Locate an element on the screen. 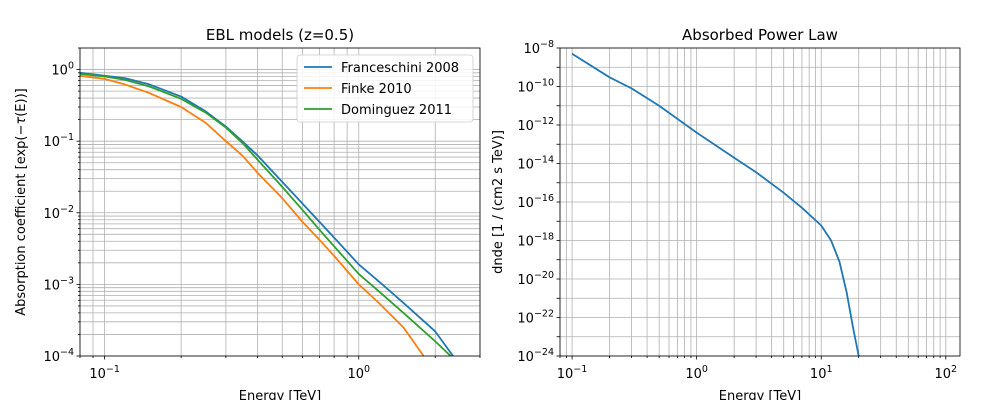  y-tick-label: 10⁻¹² is located at coordinates (535, 125).